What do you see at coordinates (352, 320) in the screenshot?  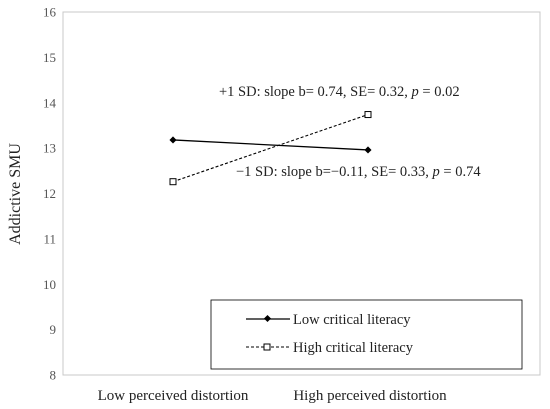 I see `legend-label-low-critical-literacy: Low critical literacy` at bounding box center [352, 320].